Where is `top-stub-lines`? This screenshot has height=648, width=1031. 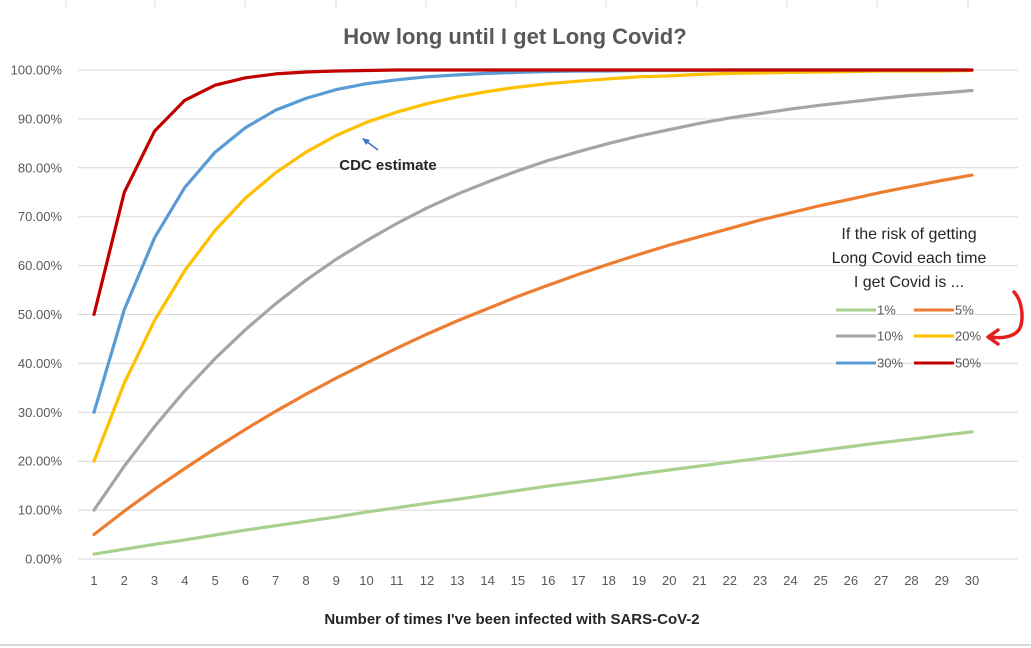
top-stub-lines is located at coordinates (517, 3).